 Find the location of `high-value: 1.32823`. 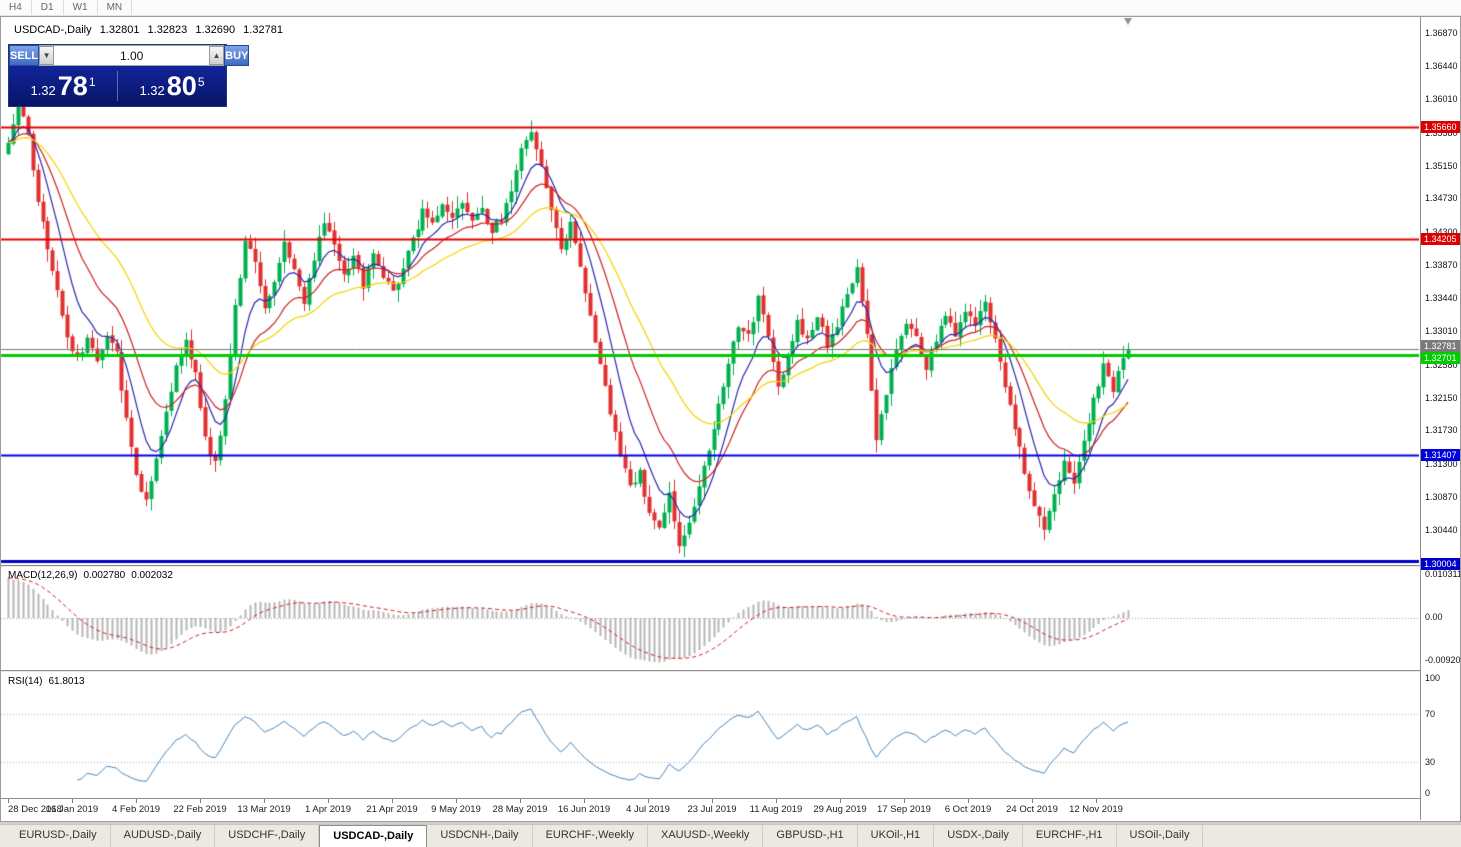

high-value: 1.32823 is located at coordinates (167, 30).